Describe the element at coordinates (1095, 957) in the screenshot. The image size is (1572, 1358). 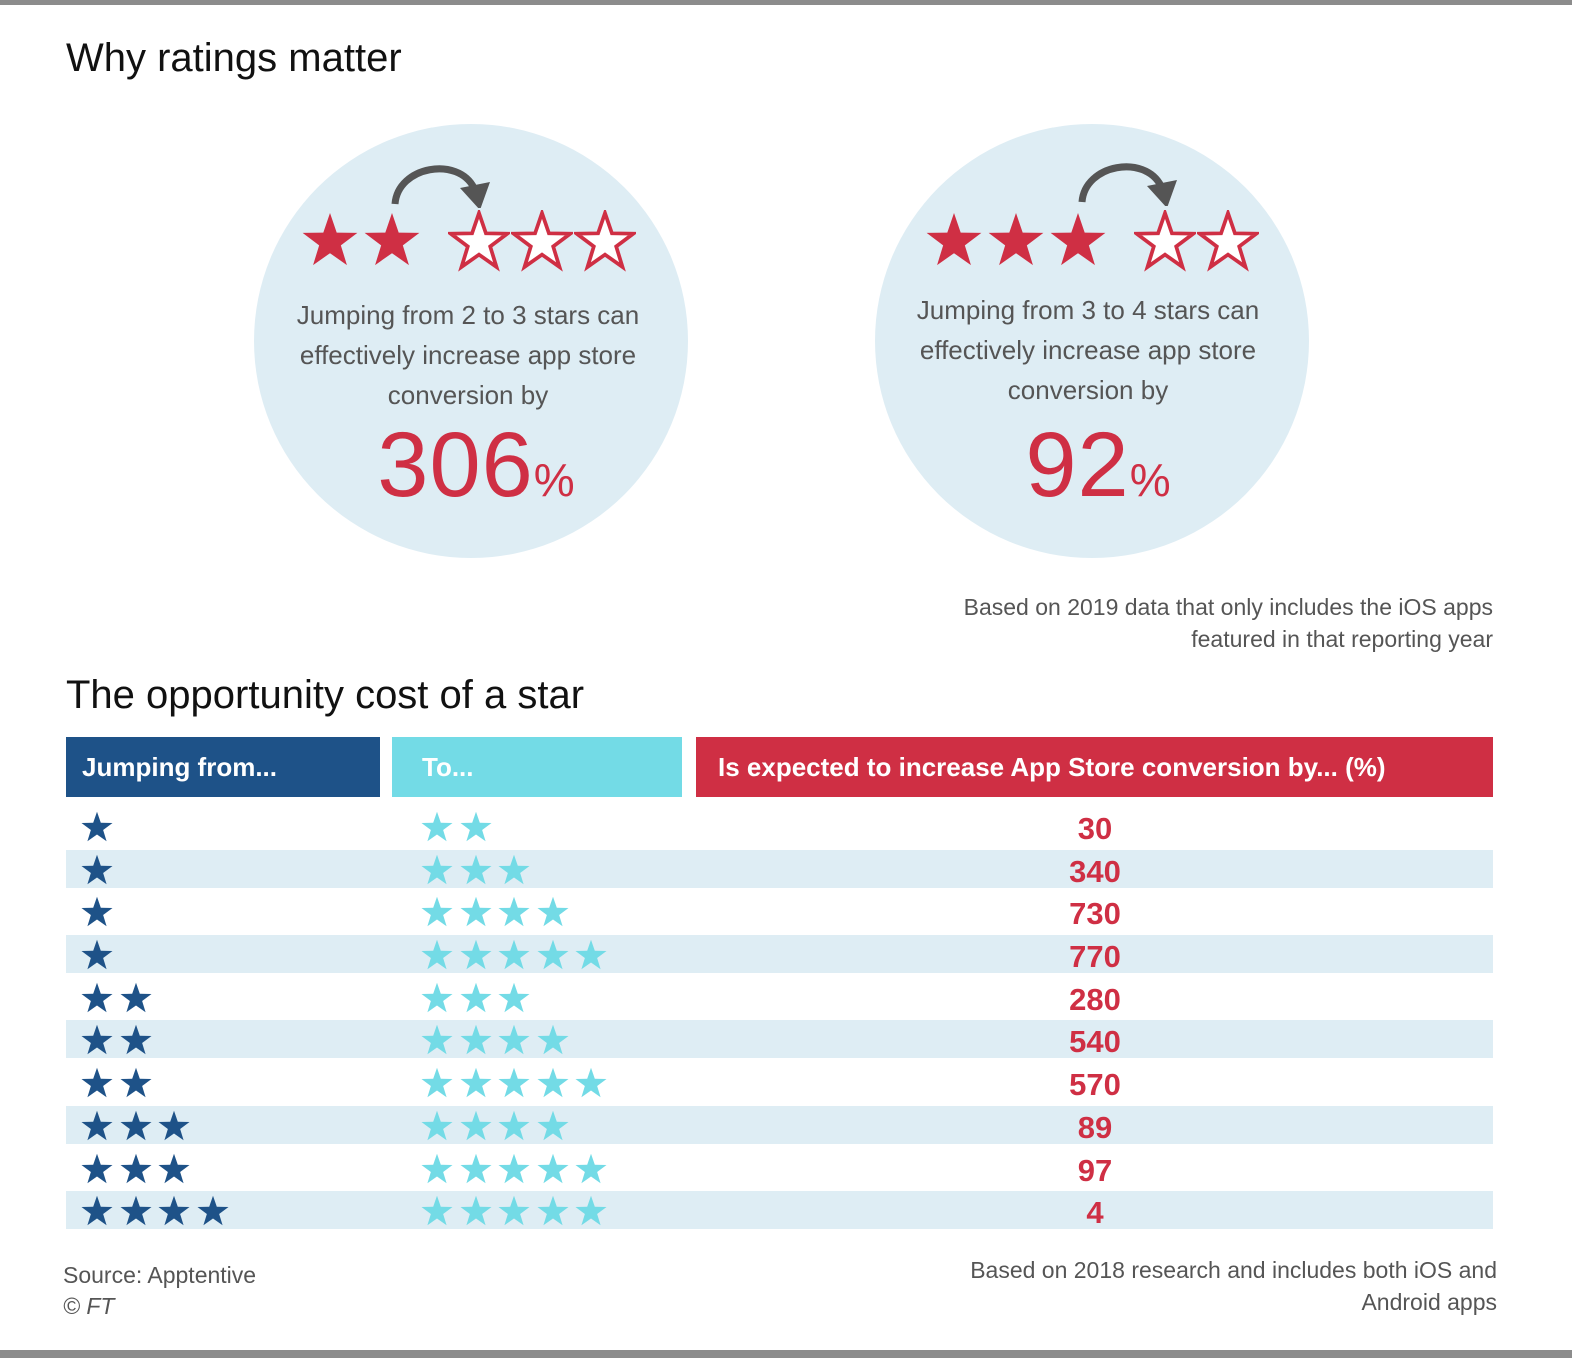
I see `increase-value: 770` at that location.